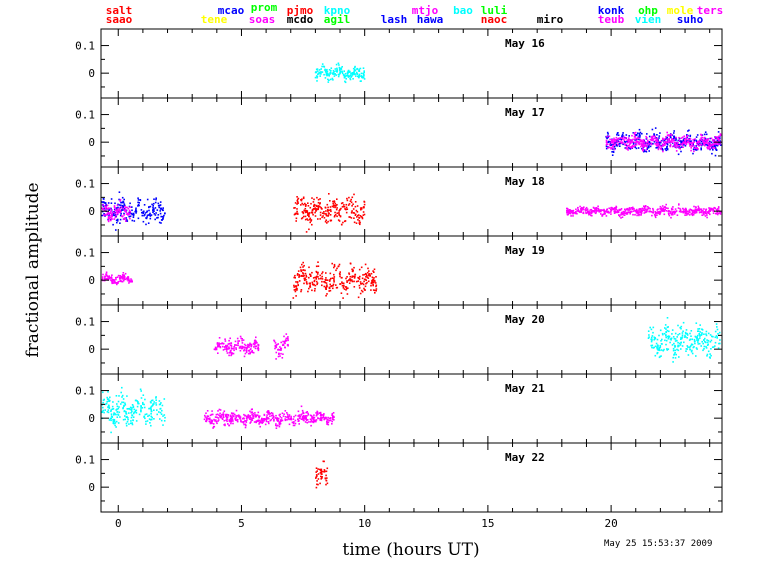 This screenshot has height=574, width=768. What do you see at coordinates (611, 10) in the screenshot?
I see `legend-entry-konk: konk` at bounding box center [611, 10].